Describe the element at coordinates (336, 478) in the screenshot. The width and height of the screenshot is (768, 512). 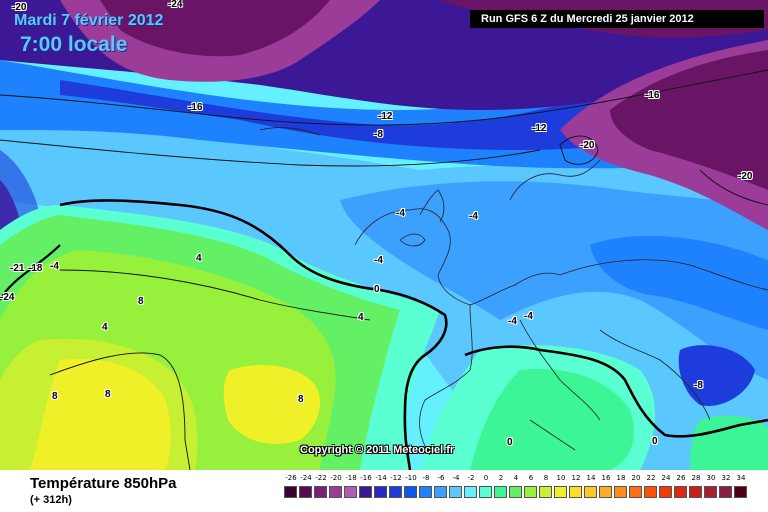
I see `legend-label: -20` at that location.